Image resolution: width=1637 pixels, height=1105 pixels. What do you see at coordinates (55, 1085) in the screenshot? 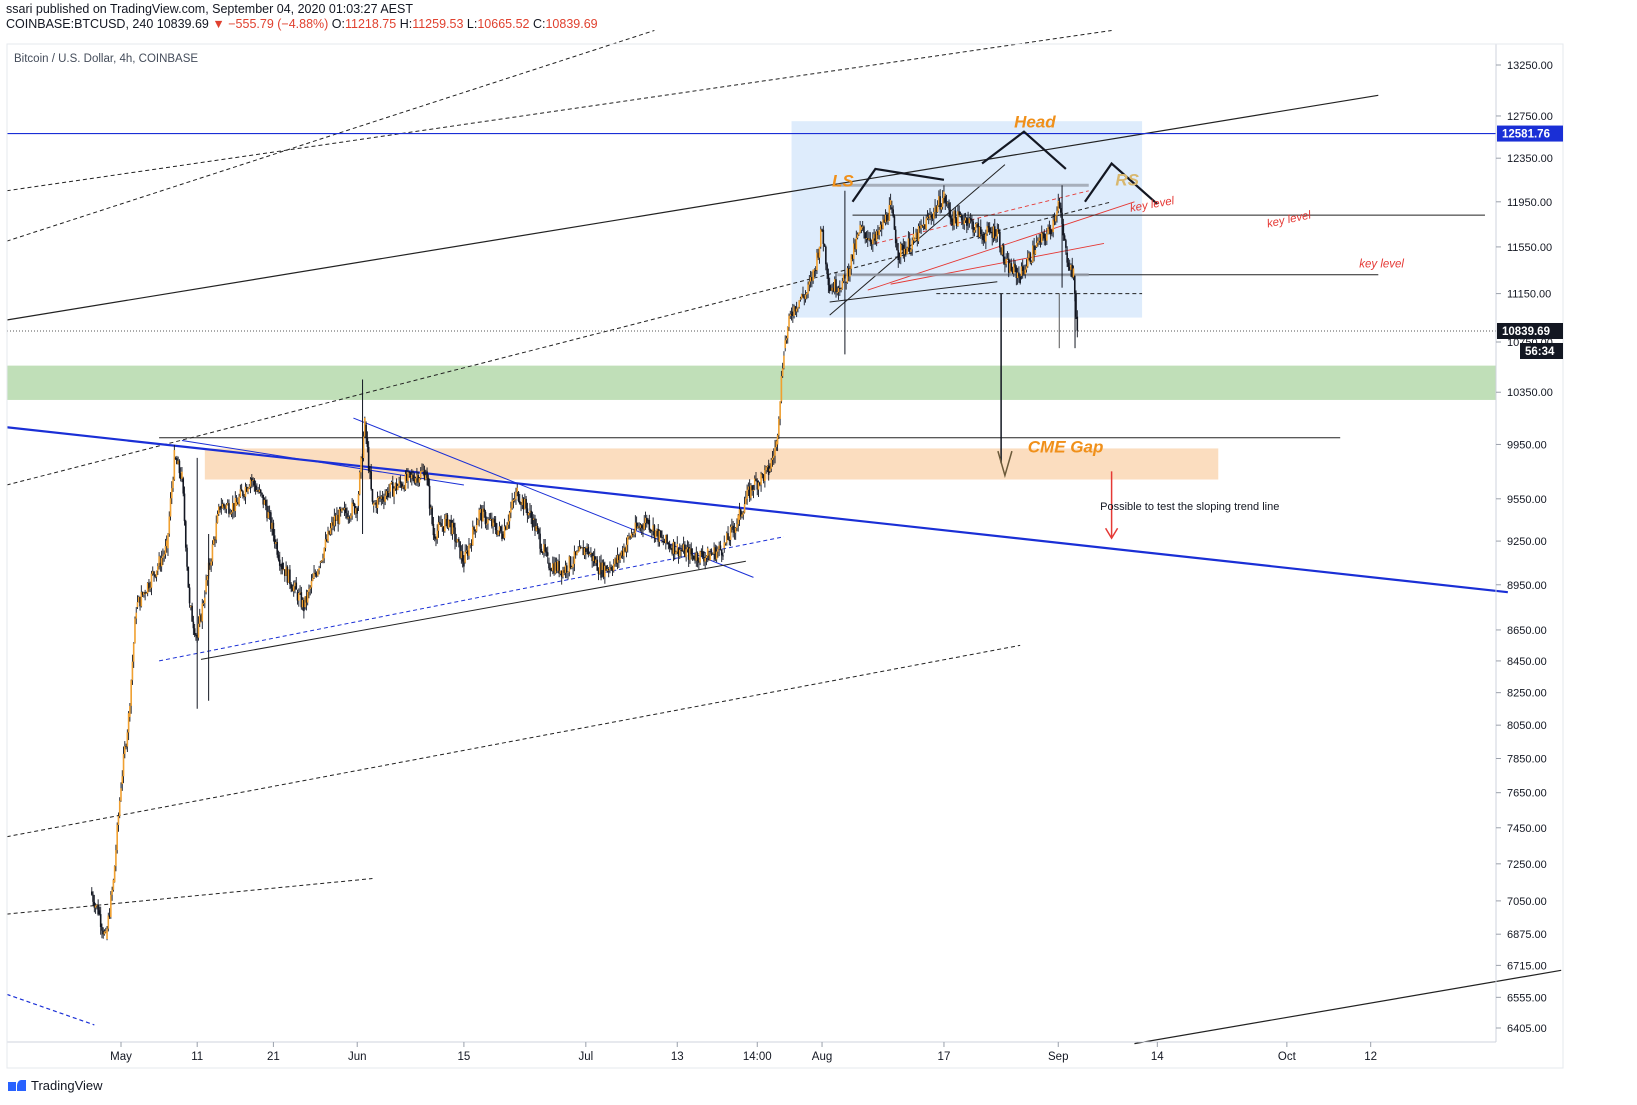
I see `tradingview-logo: TradingView` at bounding box center [55, 1085].